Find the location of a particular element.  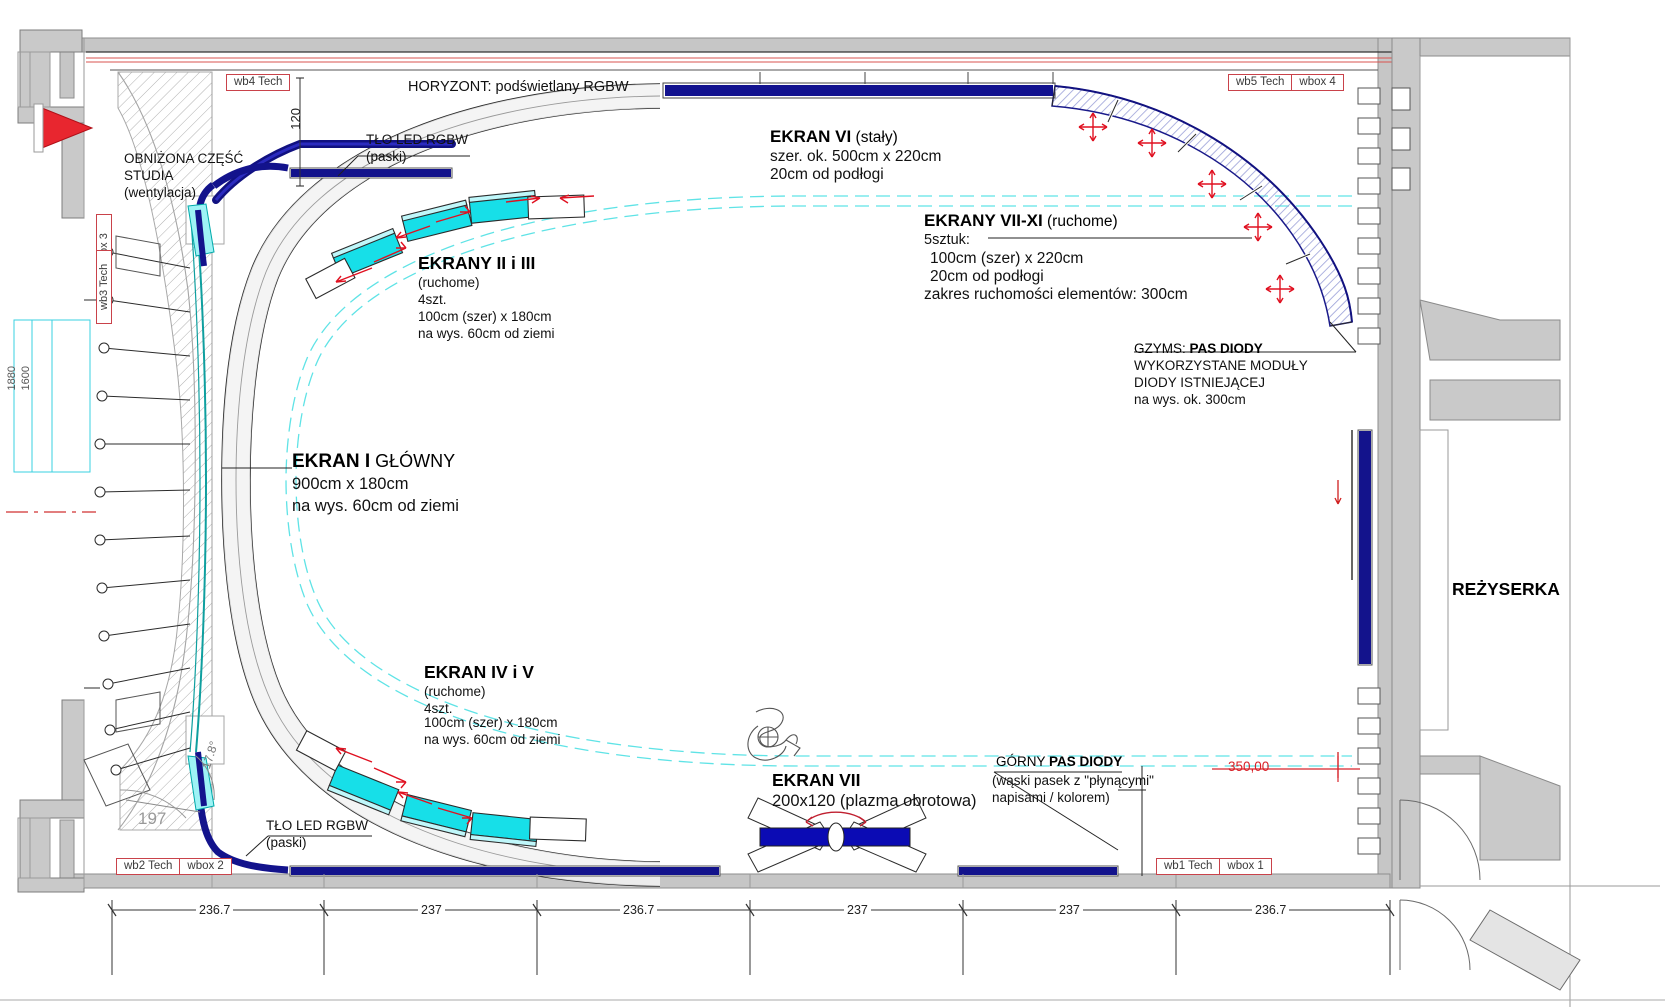

door-swing-arcs is located at coordinates (1490, 895).